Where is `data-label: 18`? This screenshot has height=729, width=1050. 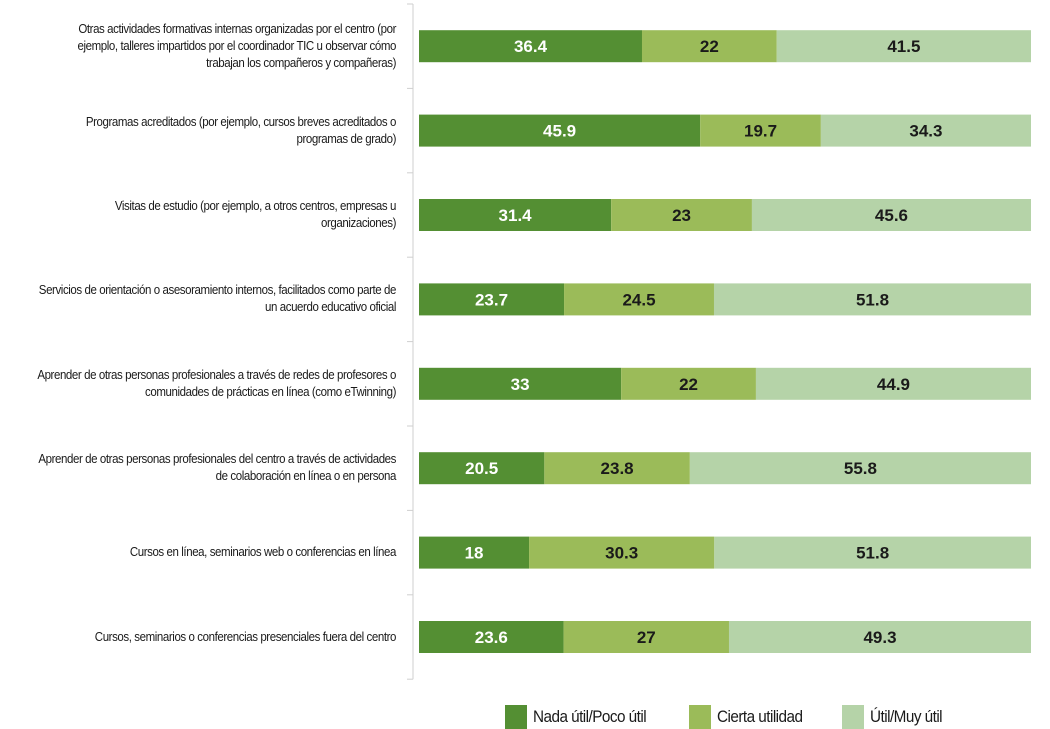 data-label: 18 is located at coordinates (474, 553).